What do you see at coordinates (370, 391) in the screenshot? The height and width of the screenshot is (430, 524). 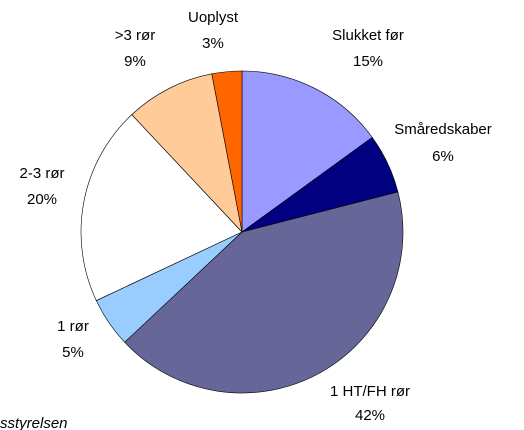 I see `slice-label: 1 HT/FH rør` at bounding box center [370, 391].